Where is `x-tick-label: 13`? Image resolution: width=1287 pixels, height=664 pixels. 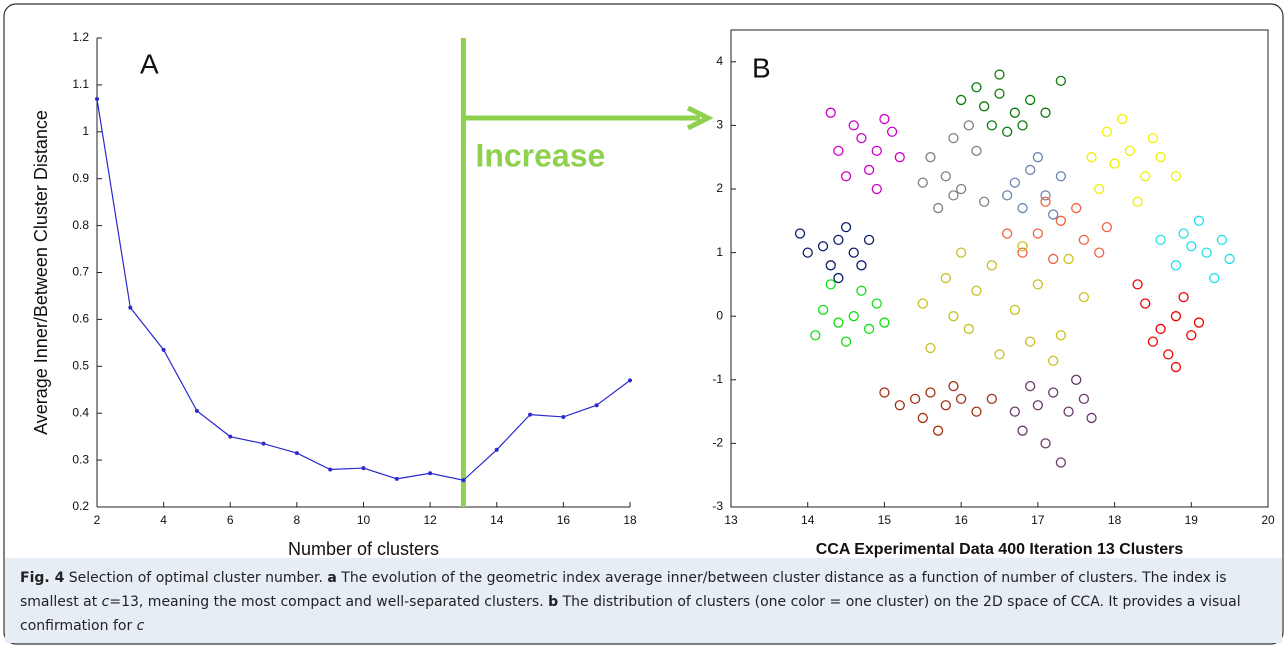
x-tick-label: 13 is located at coordinates (731, 520).